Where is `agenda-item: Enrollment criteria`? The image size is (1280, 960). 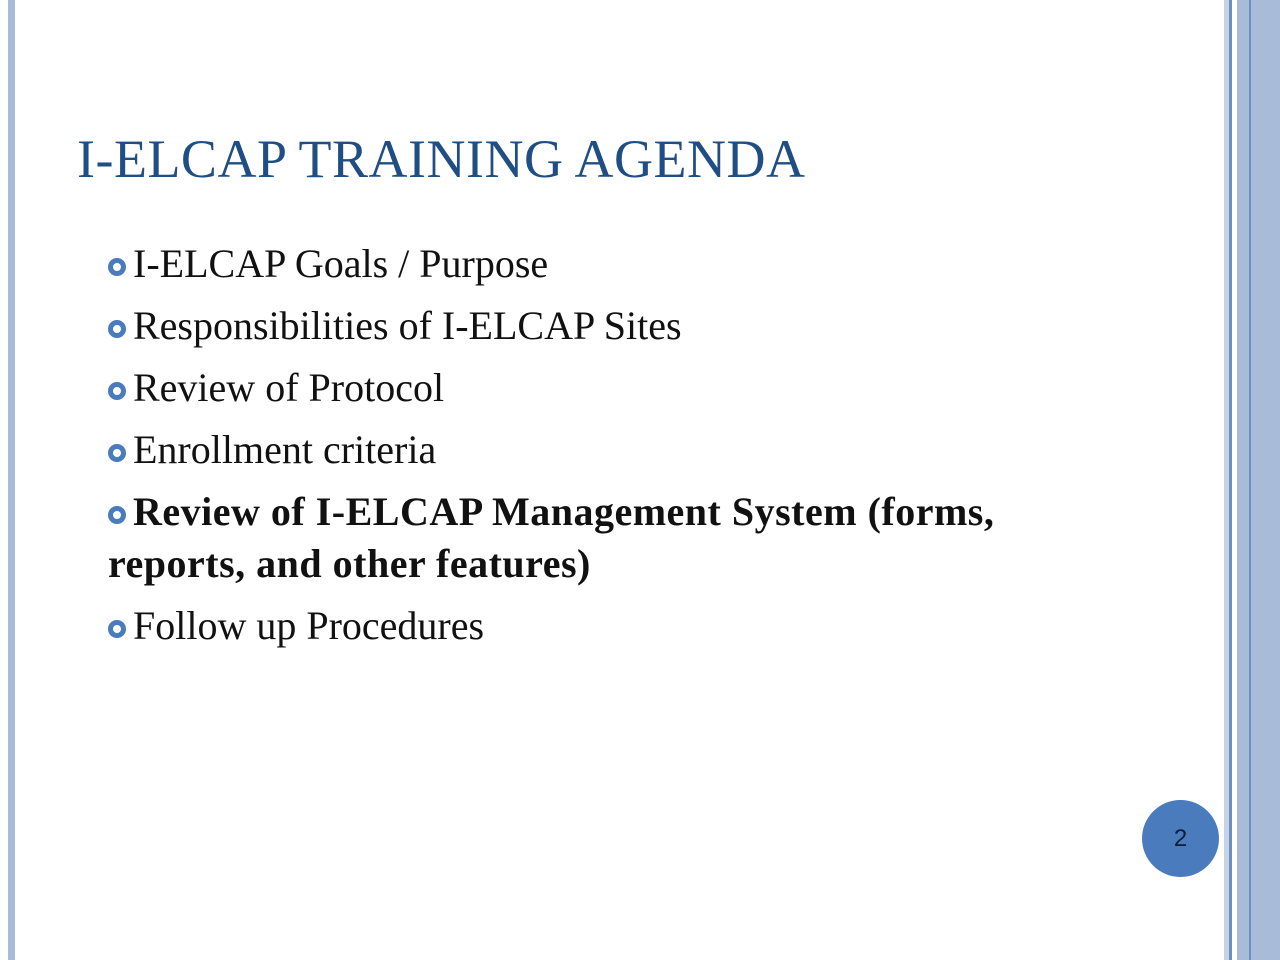
agenda-item: Enrollment criteria is located at coordinates (613, 450).